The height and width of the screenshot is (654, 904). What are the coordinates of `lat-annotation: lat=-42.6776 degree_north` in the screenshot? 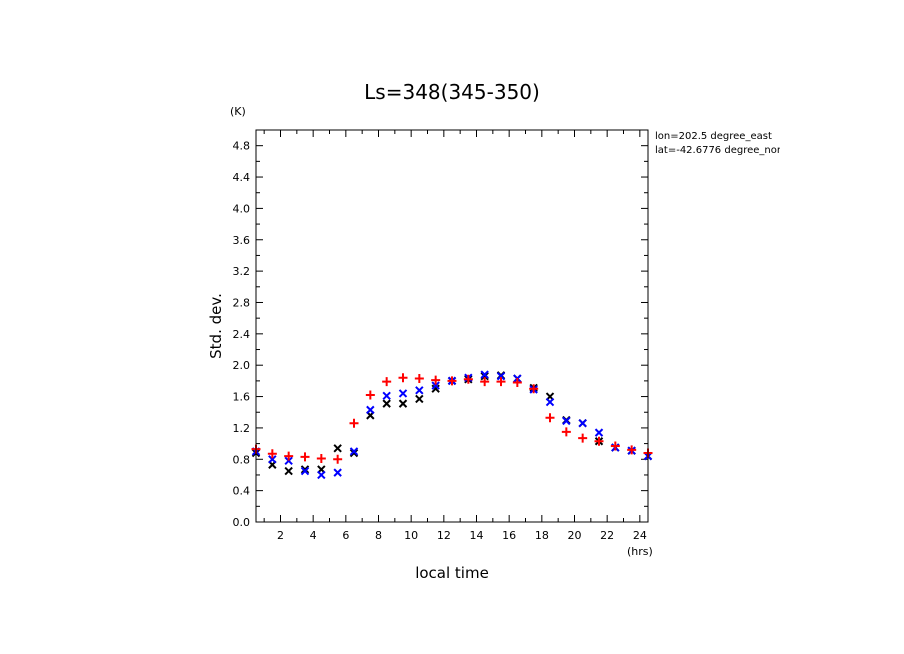 It's located at (723, 150).